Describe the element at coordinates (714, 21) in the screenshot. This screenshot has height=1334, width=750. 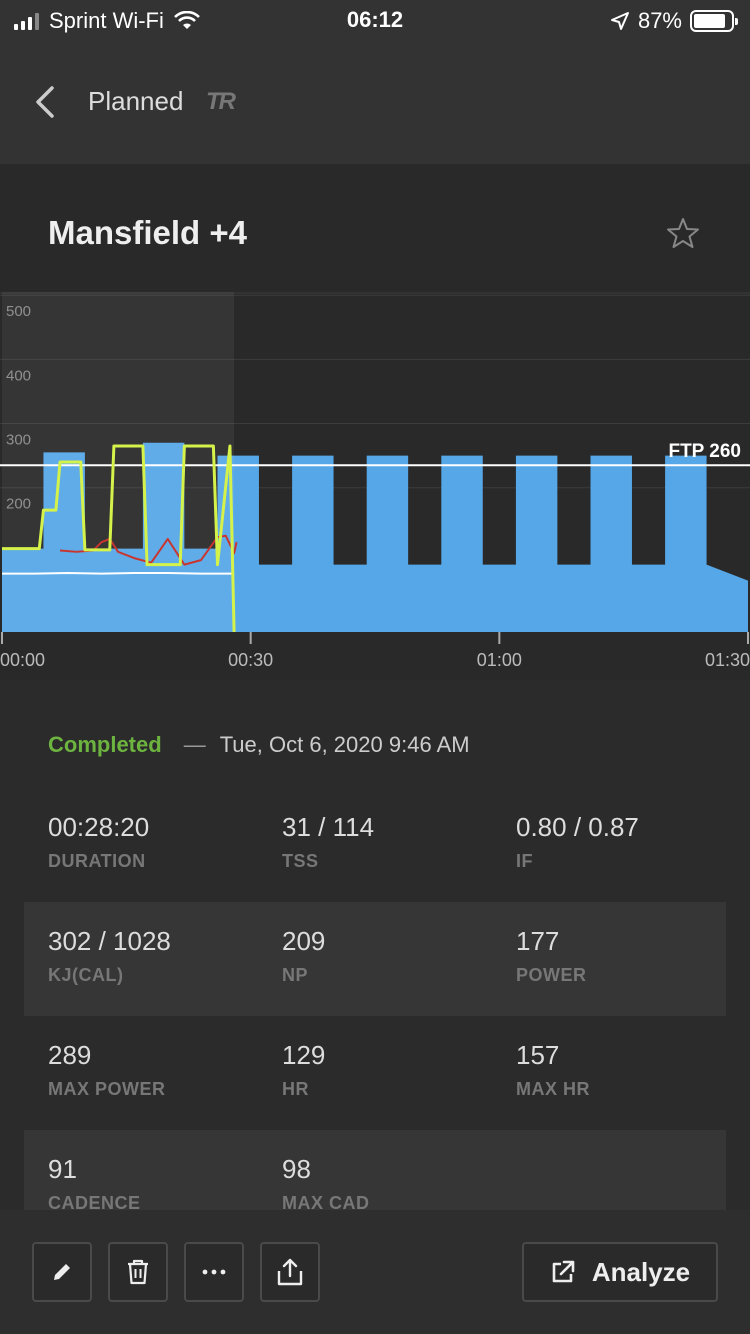
I see `battery-icon` at that location.